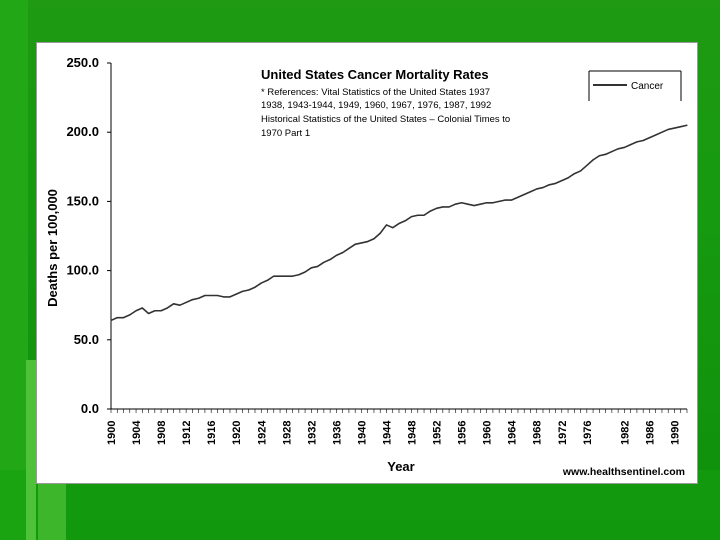 The image size is (720, 540). I want to click on legend-label-cancer: Cancer, so click(647, 86).